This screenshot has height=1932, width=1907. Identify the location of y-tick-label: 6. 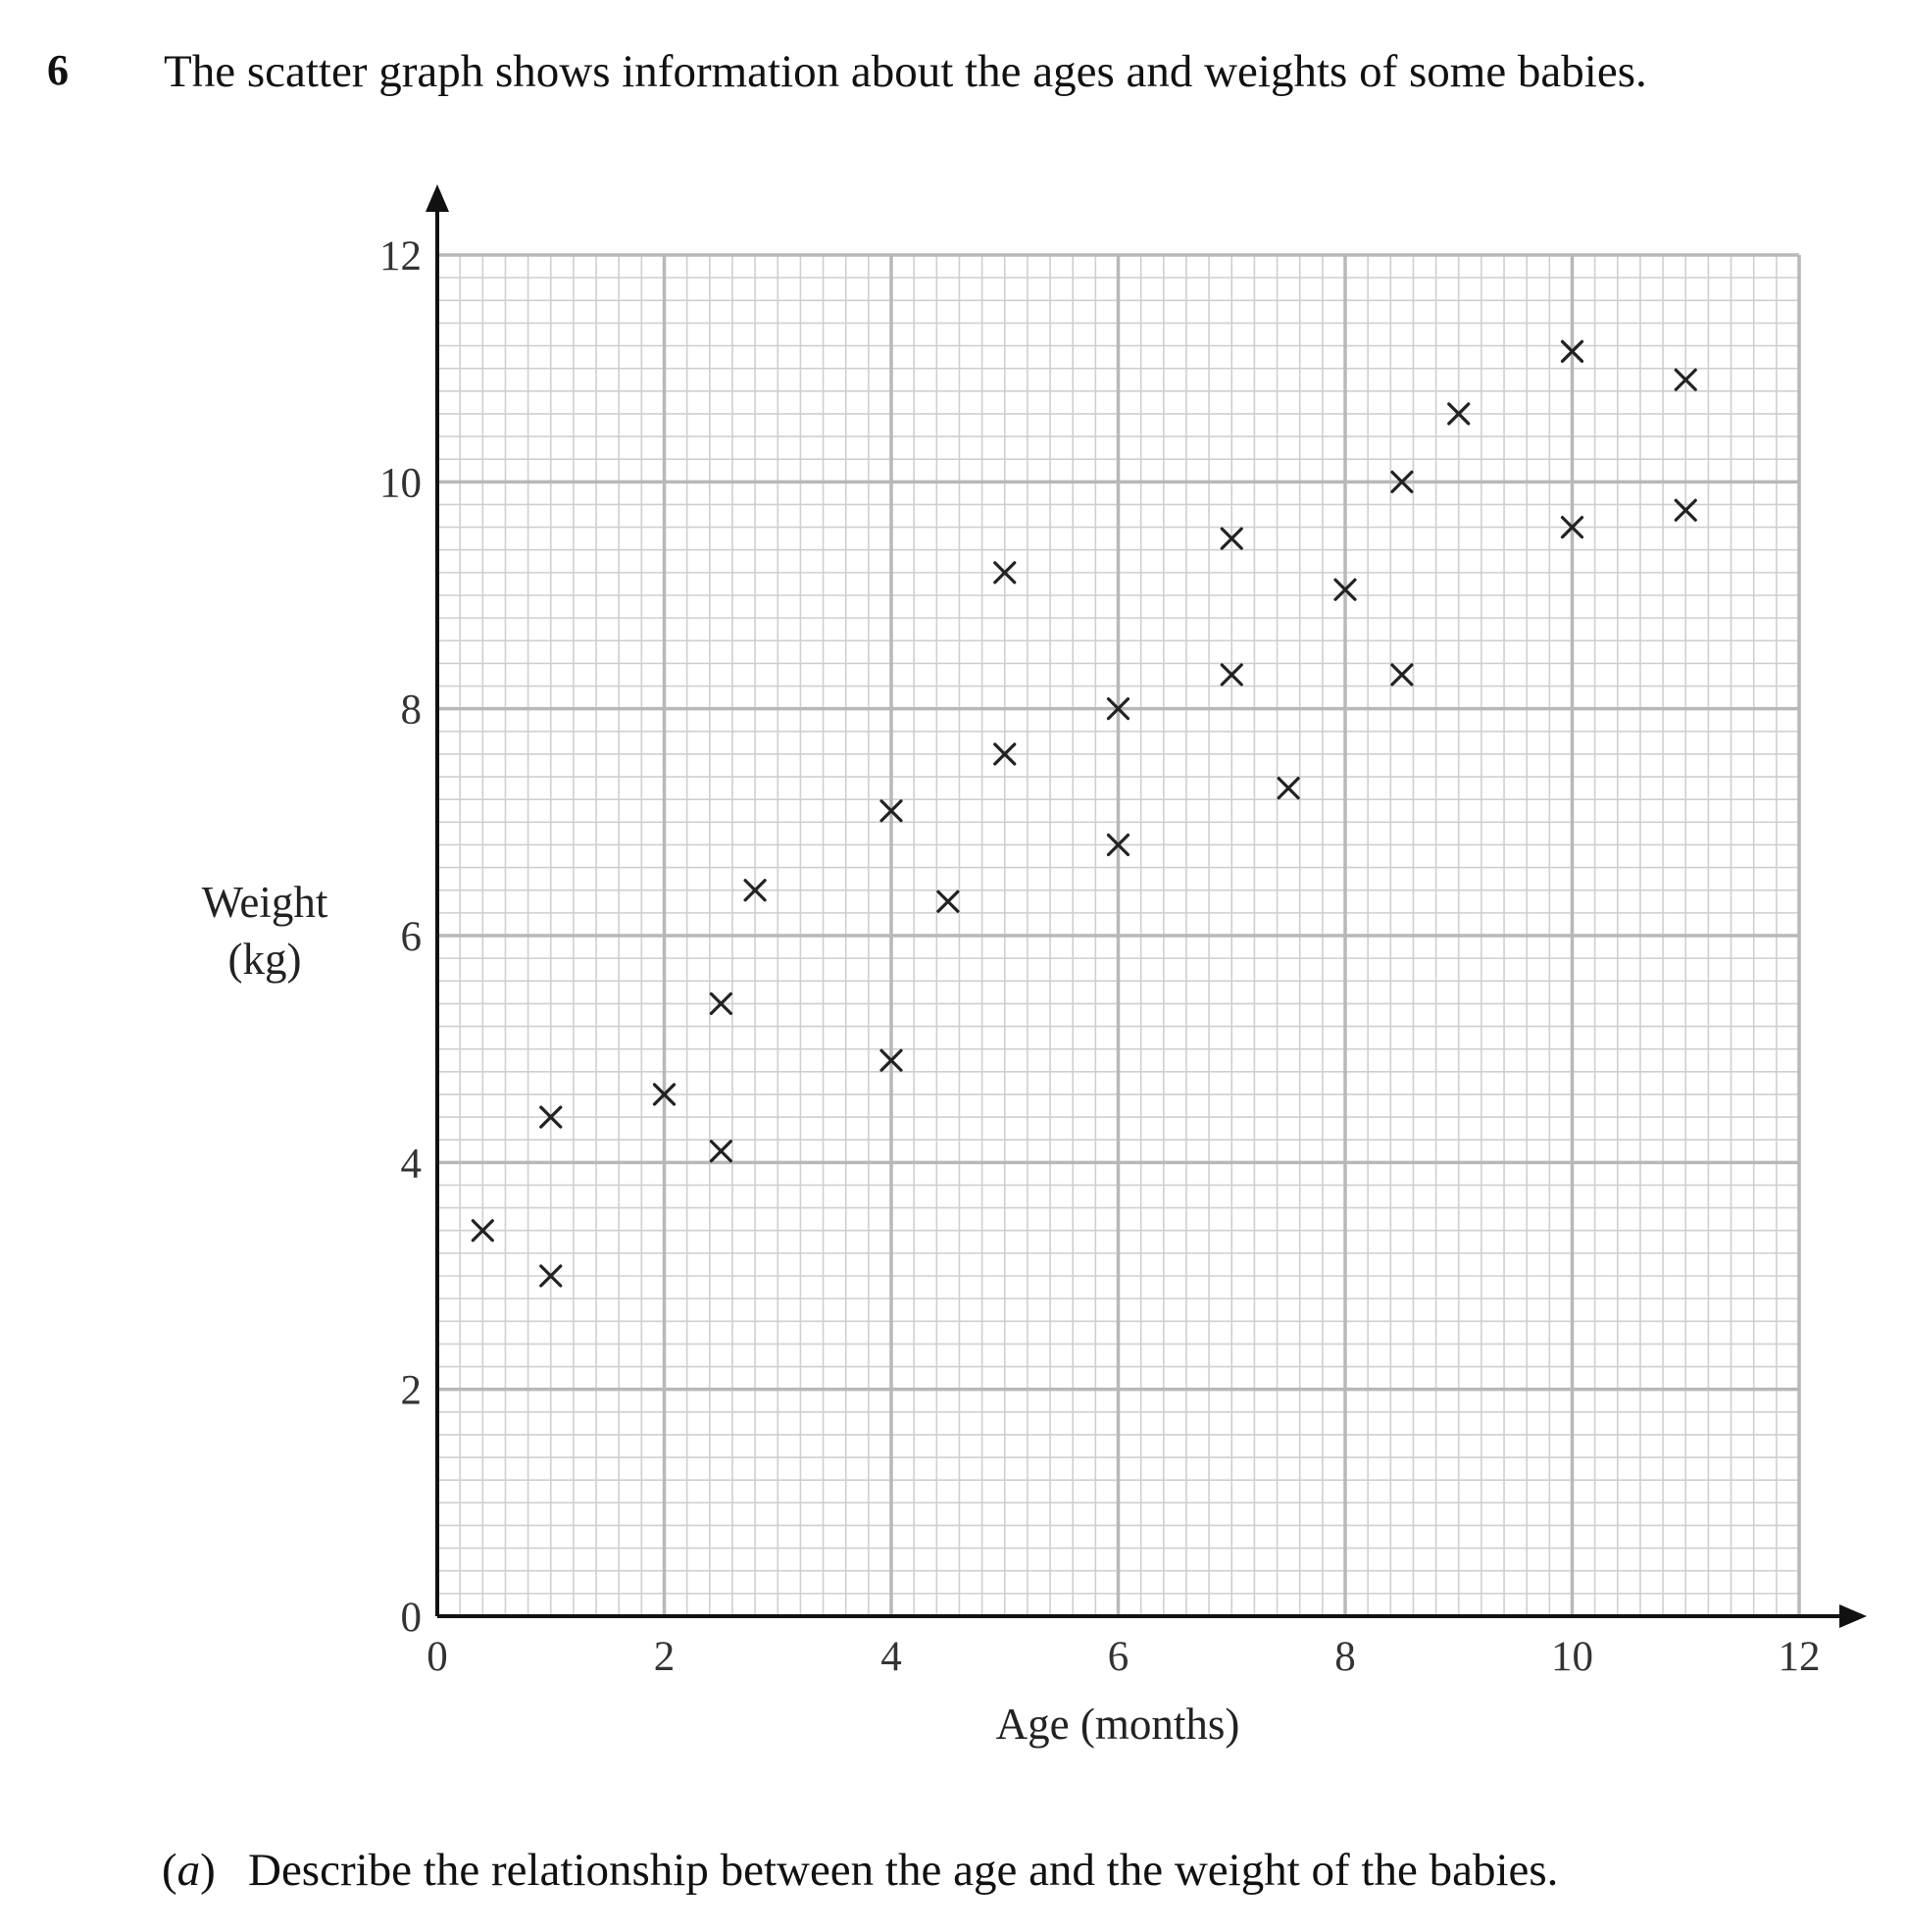
(412, 937).